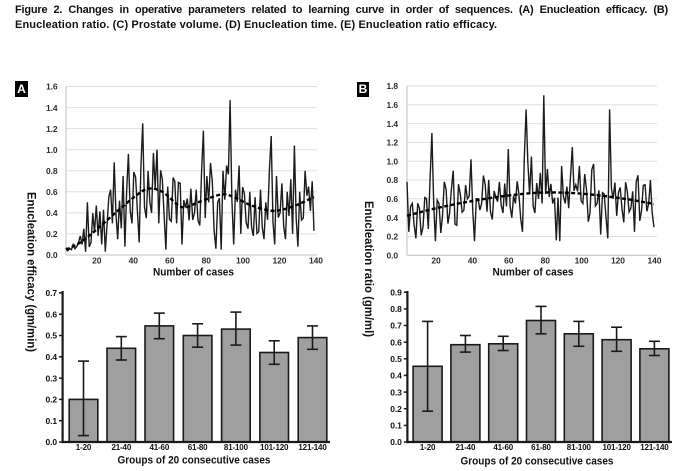 The height and width of the screenshot is (471, 680). I want to click on svg-text: Enucleation efficacy (gm/min), so click(32, 272).